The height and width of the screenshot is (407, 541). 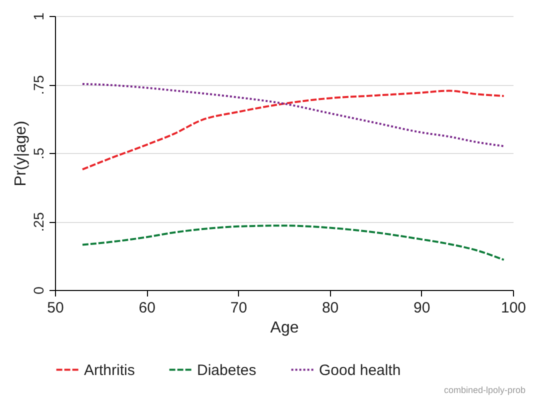 I want to click on x-tick-label: 80, so click(x=330, y=308).